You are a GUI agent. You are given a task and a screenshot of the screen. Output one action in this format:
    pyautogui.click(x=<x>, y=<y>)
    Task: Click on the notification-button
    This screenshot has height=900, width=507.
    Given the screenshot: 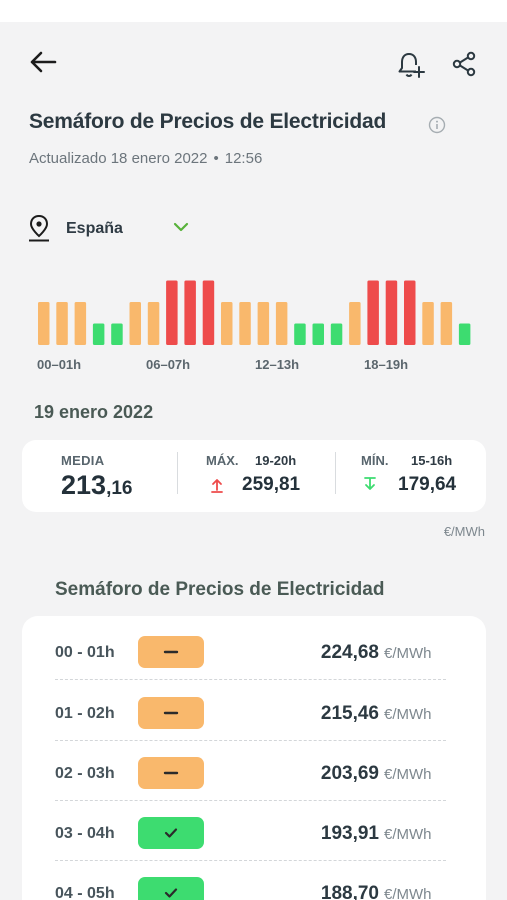 What is the action you would take?
    pyautogui.click(x=411, y=65)
    